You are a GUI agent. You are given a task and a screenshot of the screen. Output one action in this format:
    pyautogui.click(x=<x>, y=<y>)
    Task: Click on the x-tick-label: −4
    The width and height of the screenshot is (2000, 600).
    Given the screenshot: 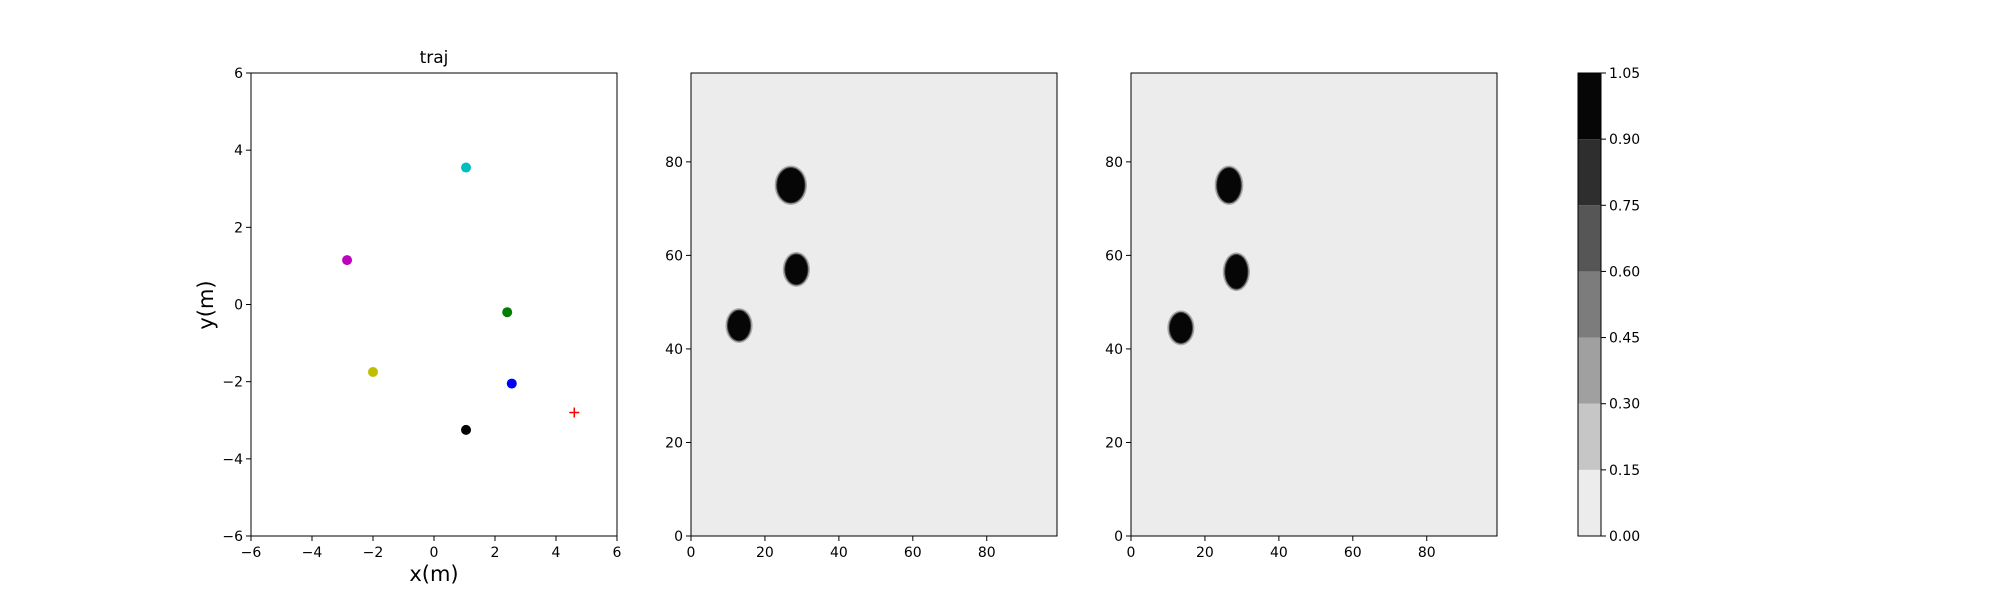 What is the action you would take?
    pyautogui.click(x=312, y=553)
    